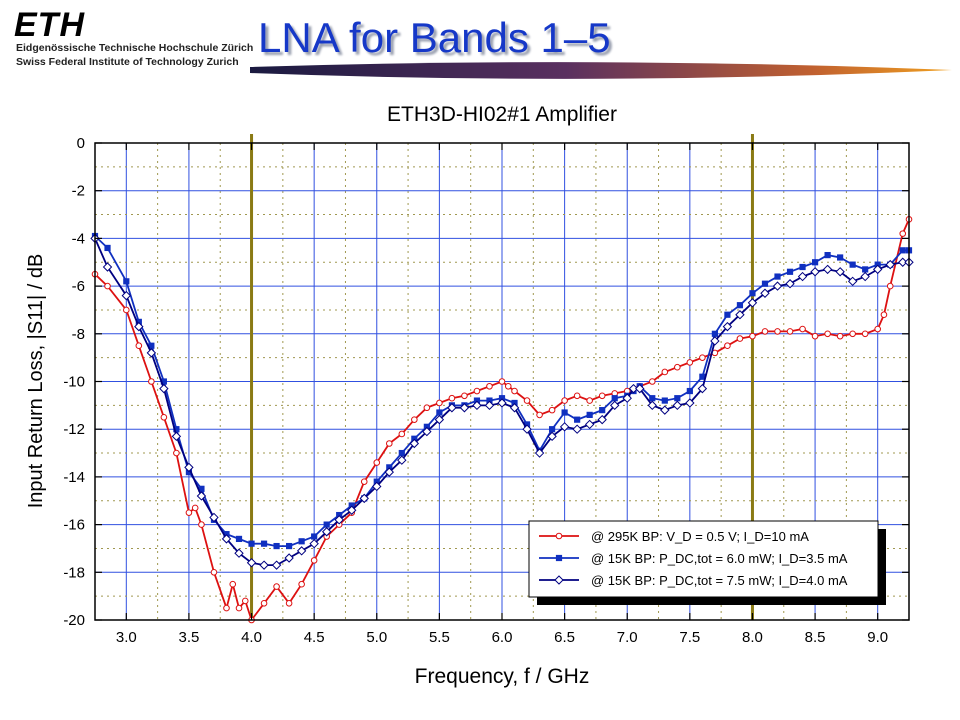 This screenshot has height=720, width=960. Describe the element at coordinates (314, 637) in the screenshot. I see `x-tick-label: 4.5` at that location.